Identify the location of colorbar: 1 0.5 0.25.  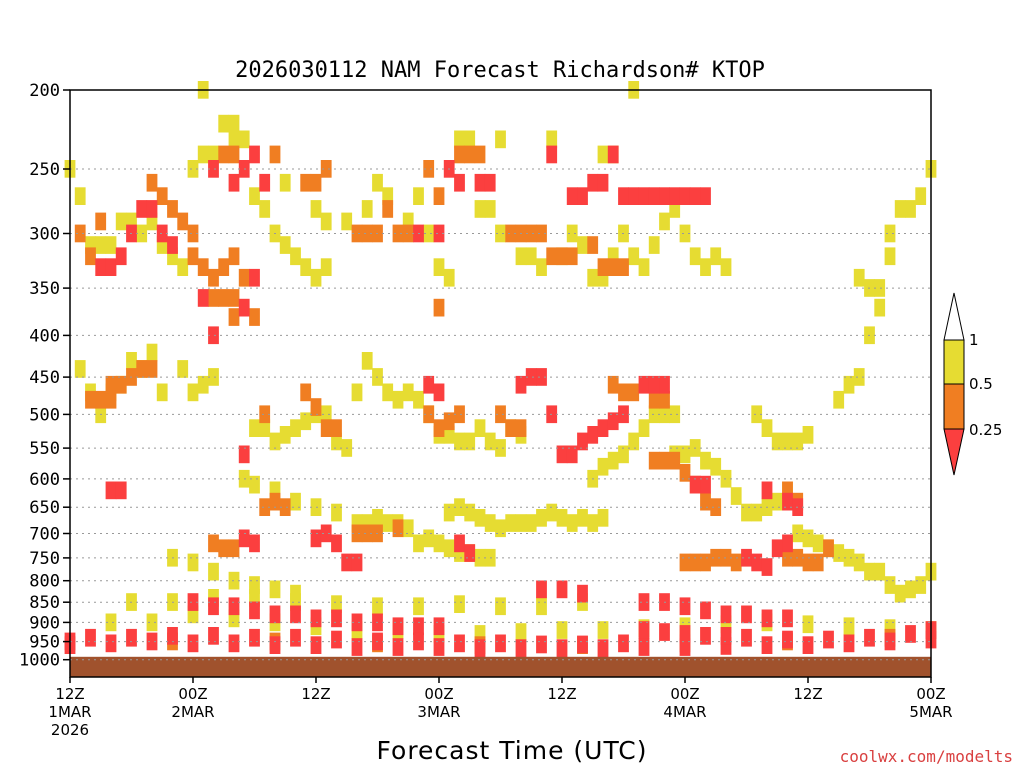
(972, 384).